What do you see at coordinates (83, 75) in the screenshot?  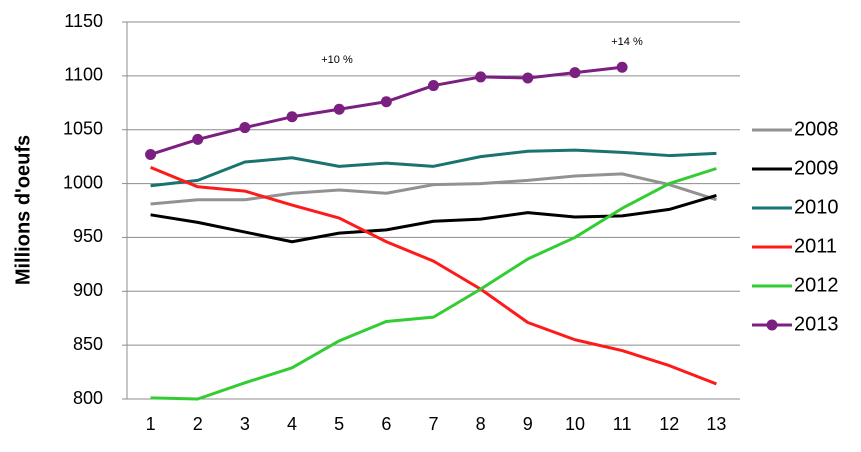 I see `y-tick-label: 1100` at bounding box center [83, 75].